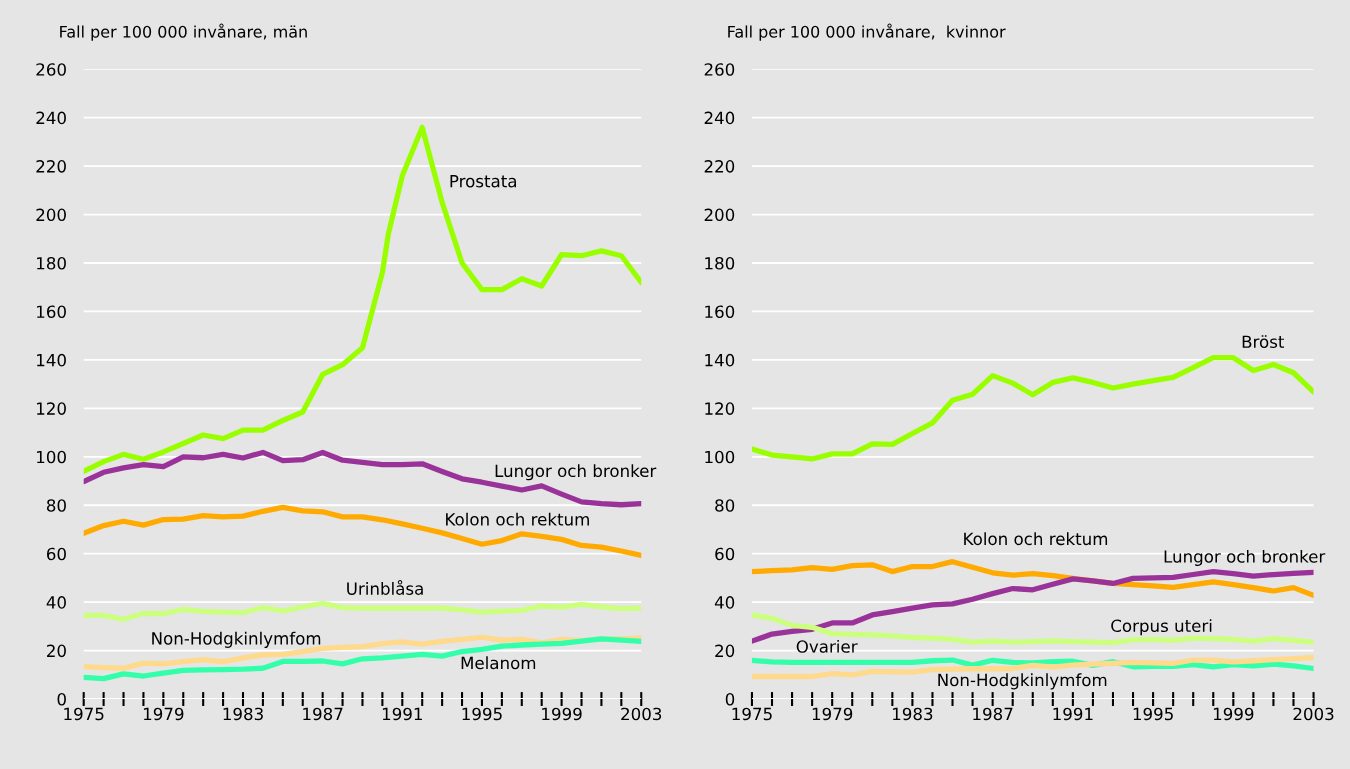  Describe the element at coordinates (385, 587) in the screenshot. I see `series-label: Urinblåsa` at that location.